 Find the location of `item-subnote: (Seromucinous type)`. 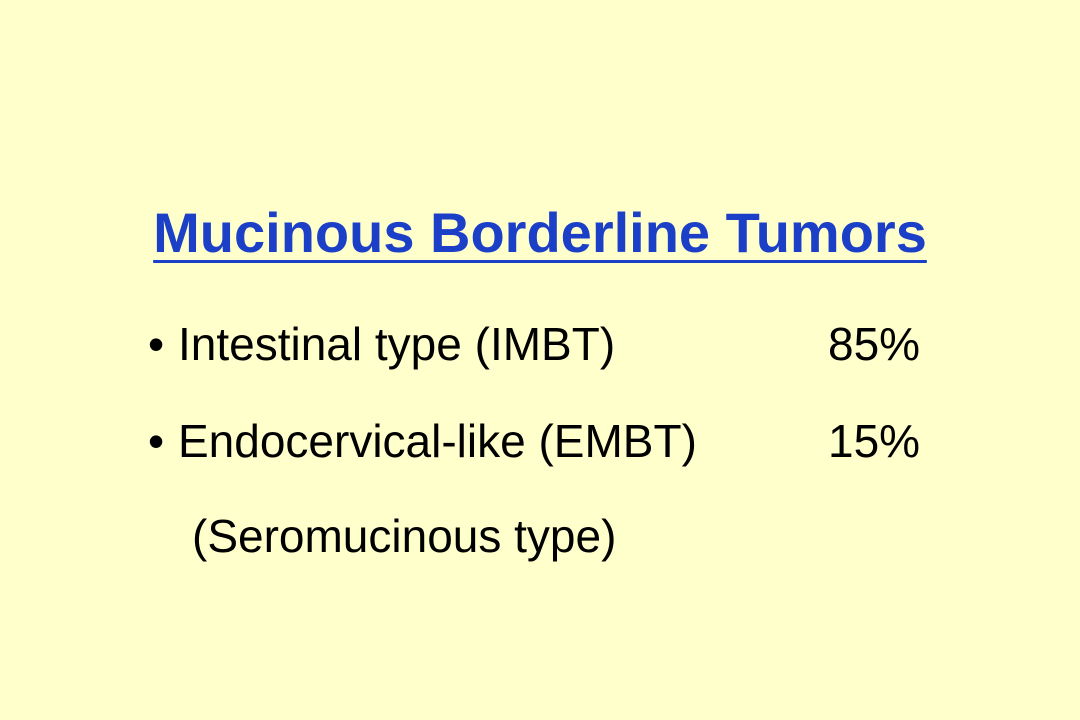

item-subnote: (Seromucinous type) is located at coordinates (404, 536).